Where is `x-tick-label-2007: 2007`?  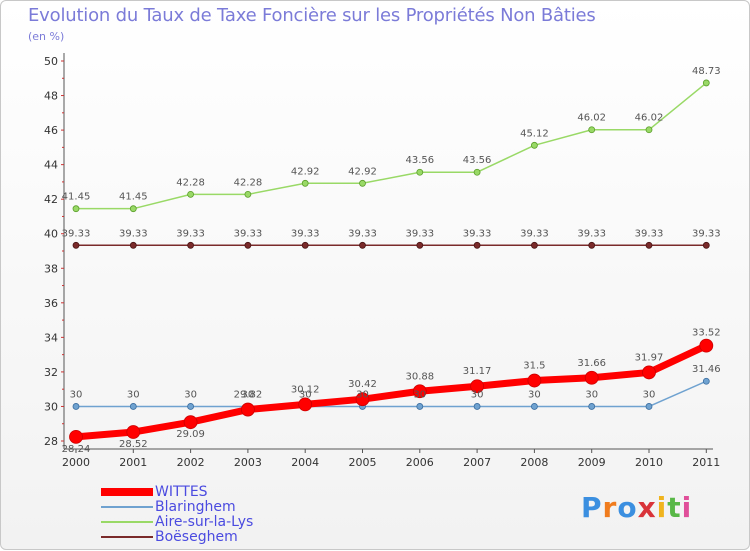
x-tick-label-2007: 2007 is located at coordinates (477, 462).